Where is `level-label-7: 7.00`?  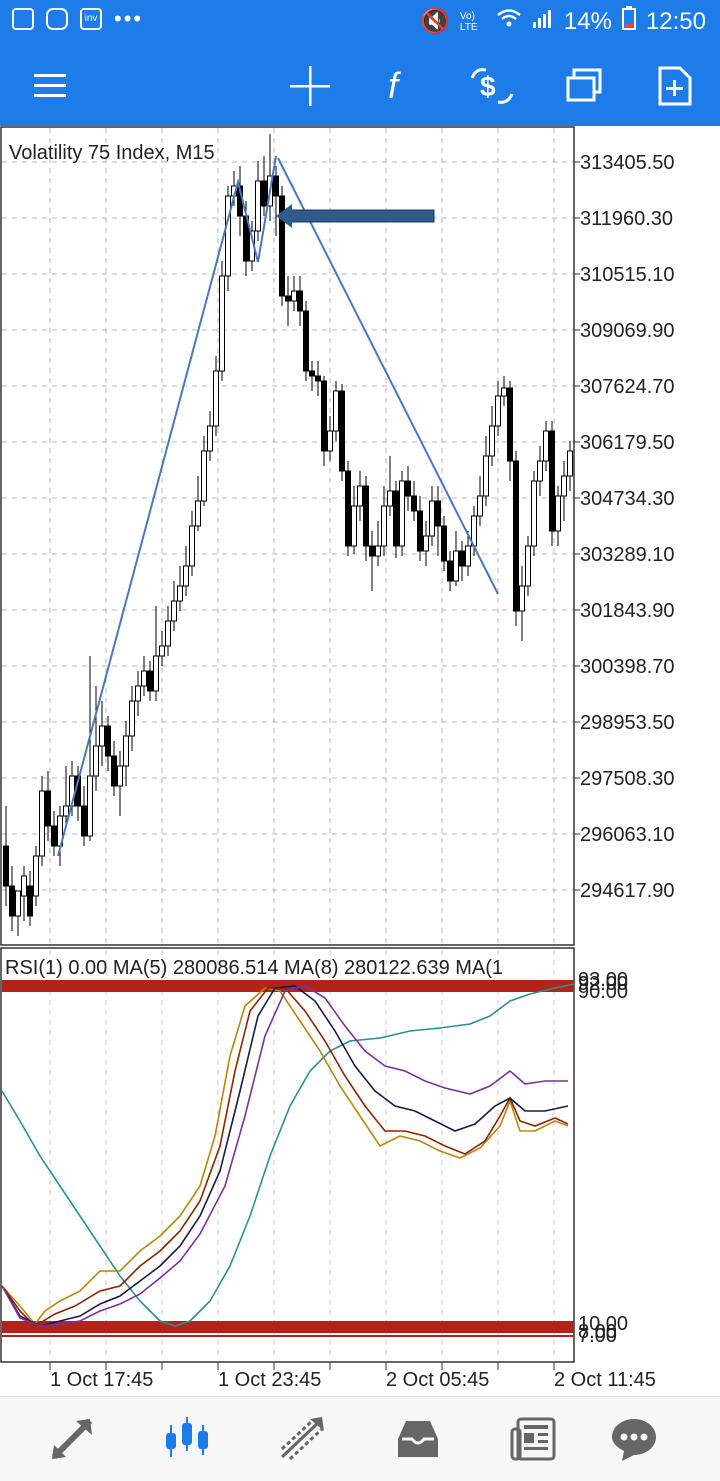
level-label-7: 7.00 is located at coordinates (597, 1336).